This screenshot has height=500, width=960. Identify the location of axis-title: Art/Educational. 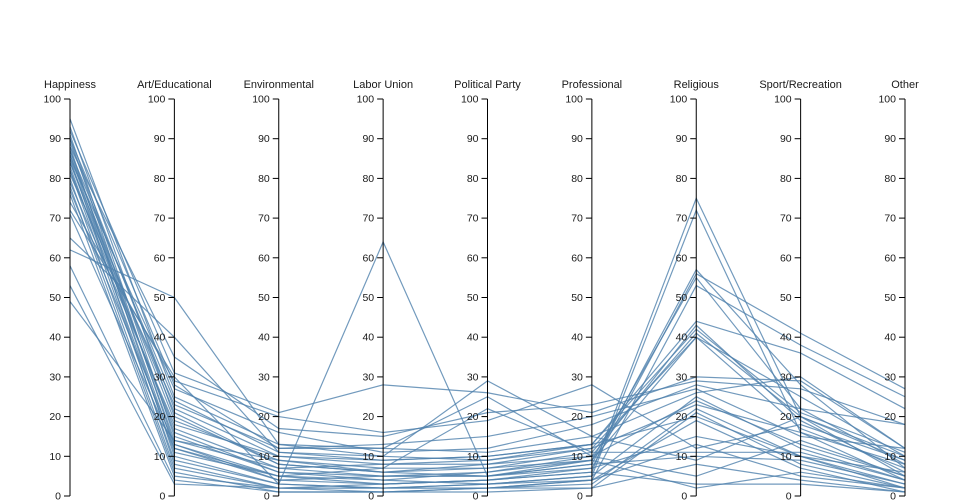
(174, 85).